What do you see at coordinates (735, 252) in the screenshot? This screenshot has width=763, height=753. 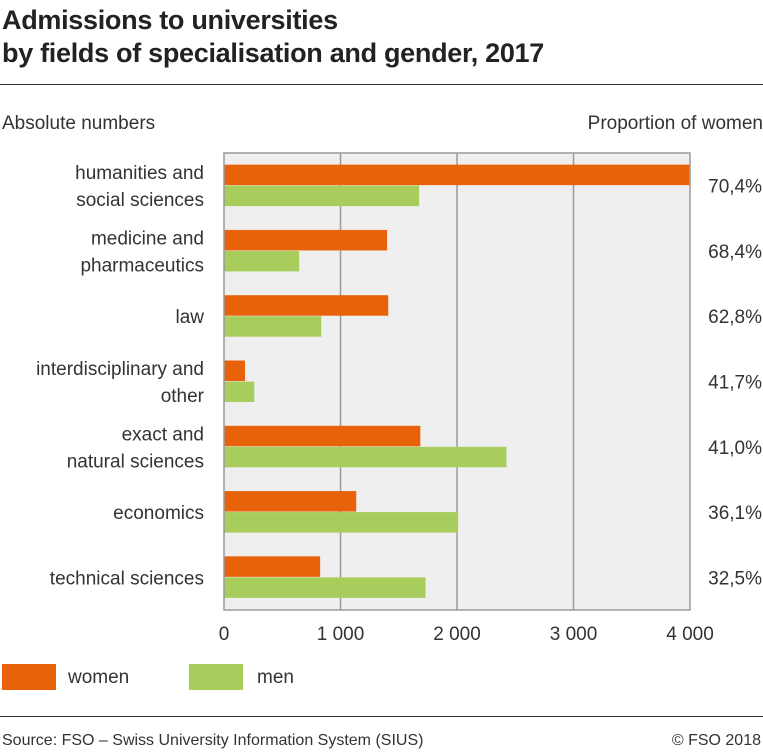 I see `proportion-label: 68,4%` at bounding box center [735, 252].